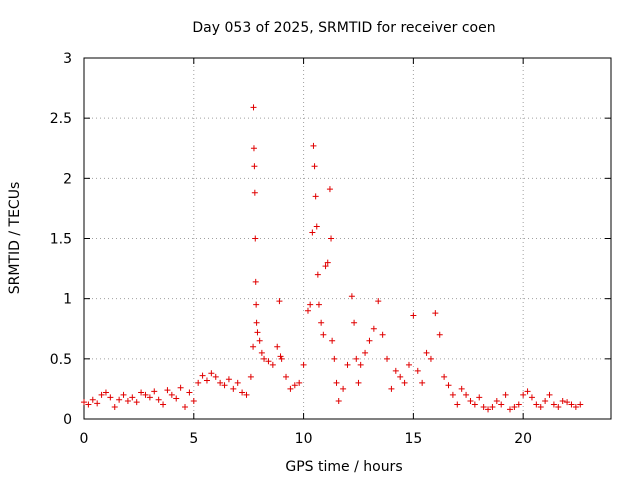 The width and height of the screenshot is (640, 480). I want to click on y-tick-label: 1.5, so click(61, 240).